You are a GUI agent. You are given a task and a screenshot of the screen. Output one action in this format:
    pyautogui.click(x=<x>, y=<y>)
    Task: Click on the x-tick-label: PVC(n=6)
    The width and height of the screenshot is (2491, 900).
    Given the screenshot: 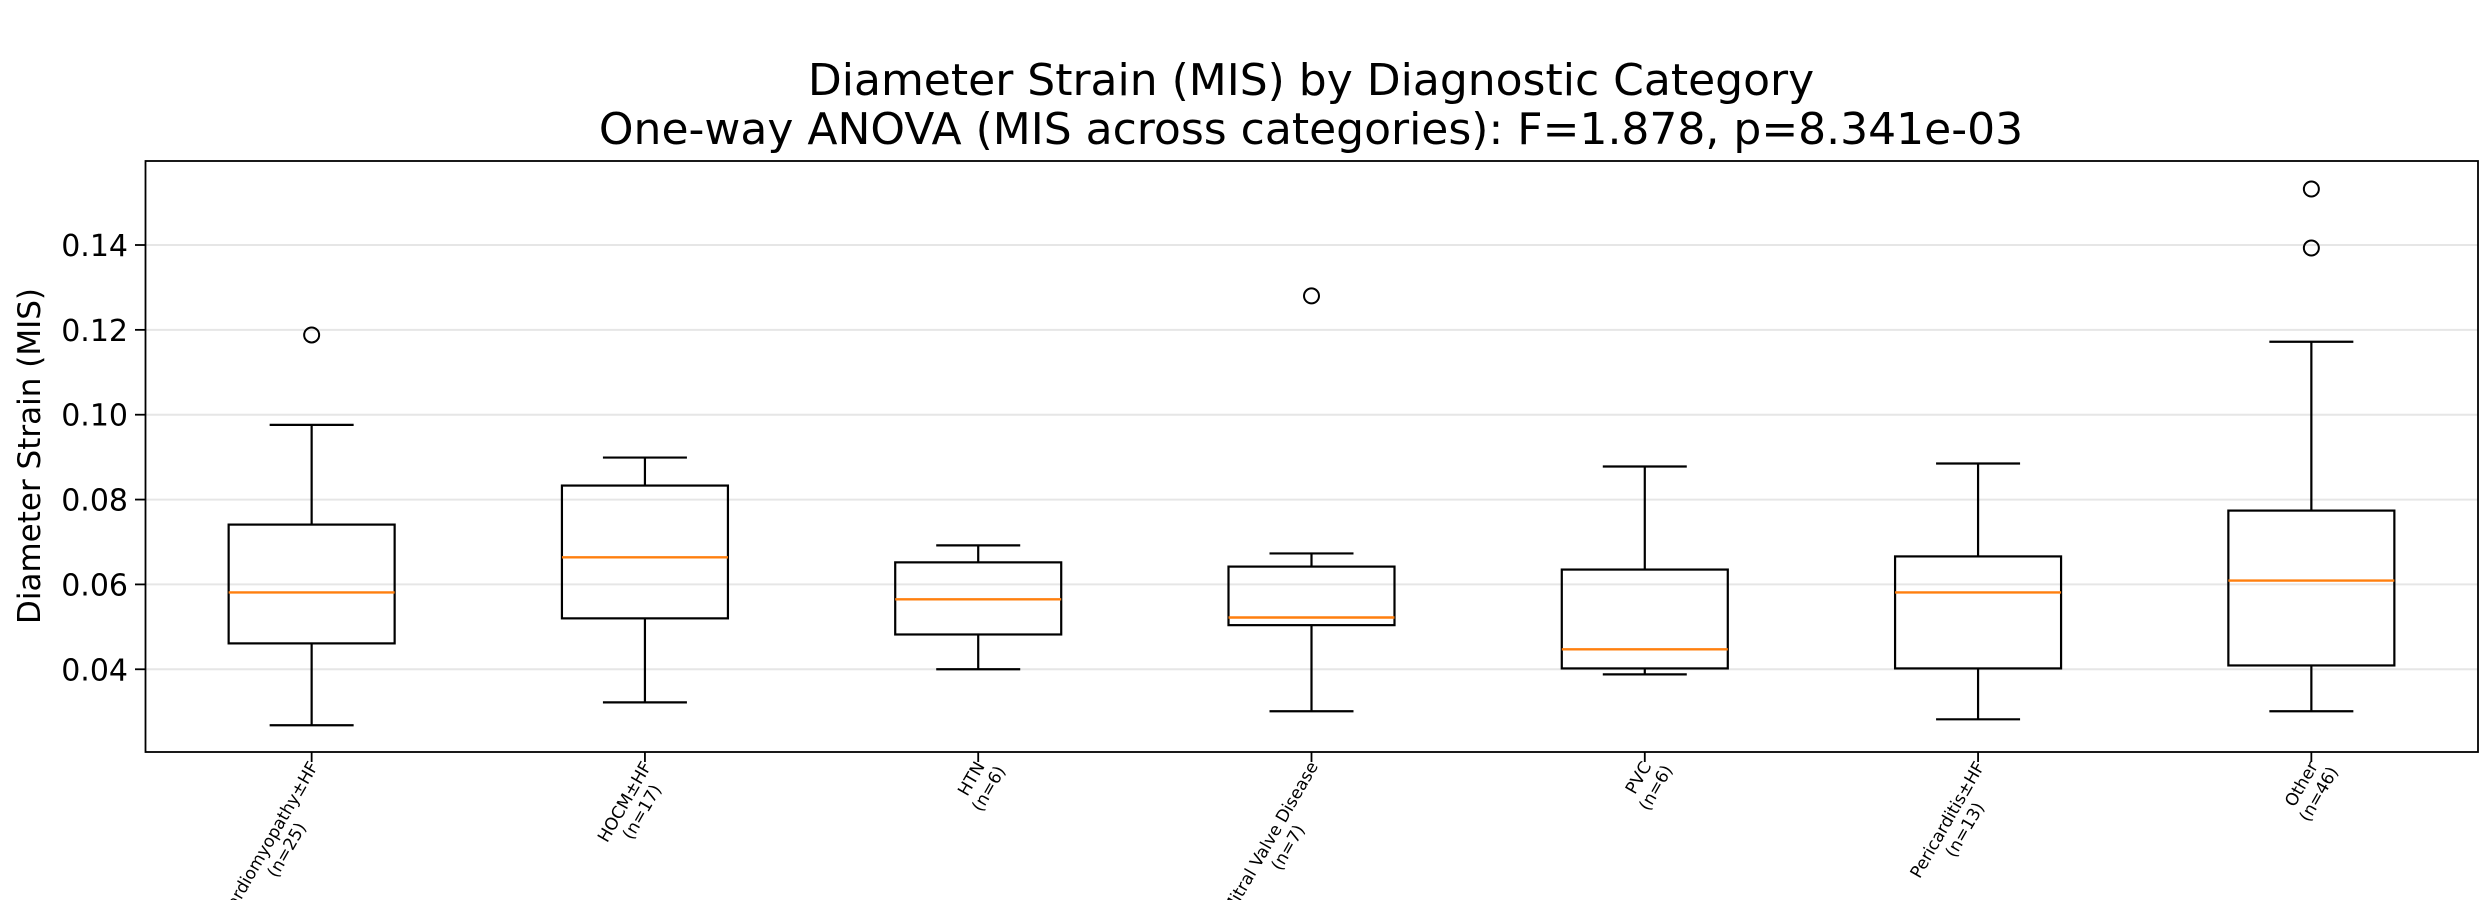 What is the action you would take?
    pyautogui.click(x=1649, y=787)
    